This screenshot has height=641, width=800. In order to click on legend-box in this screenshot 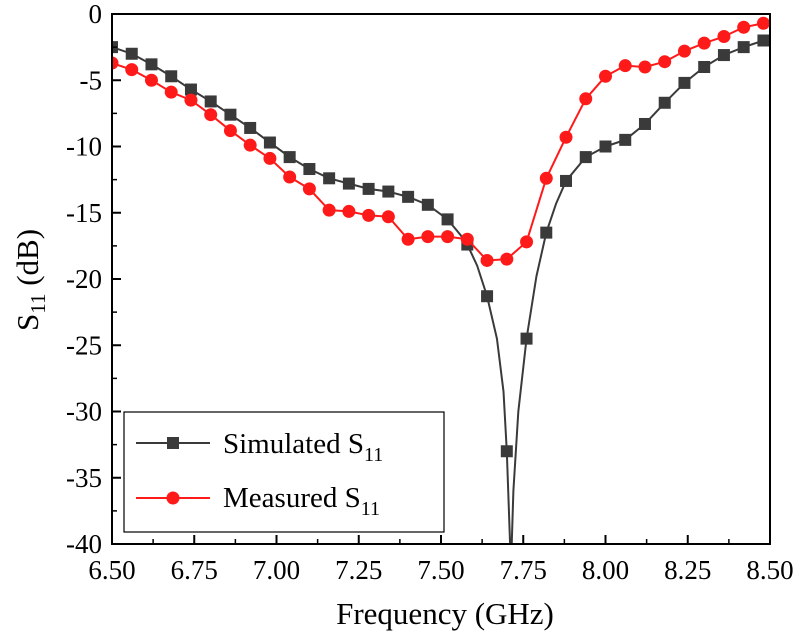, I will do `click(284, 472)`.